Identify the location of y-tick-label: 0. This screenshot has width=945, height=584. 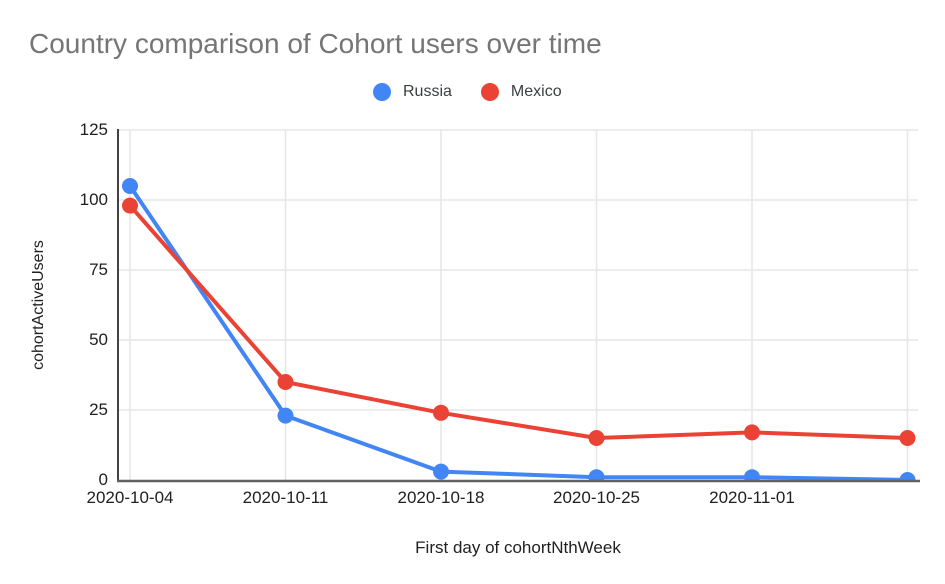
(103, 479).